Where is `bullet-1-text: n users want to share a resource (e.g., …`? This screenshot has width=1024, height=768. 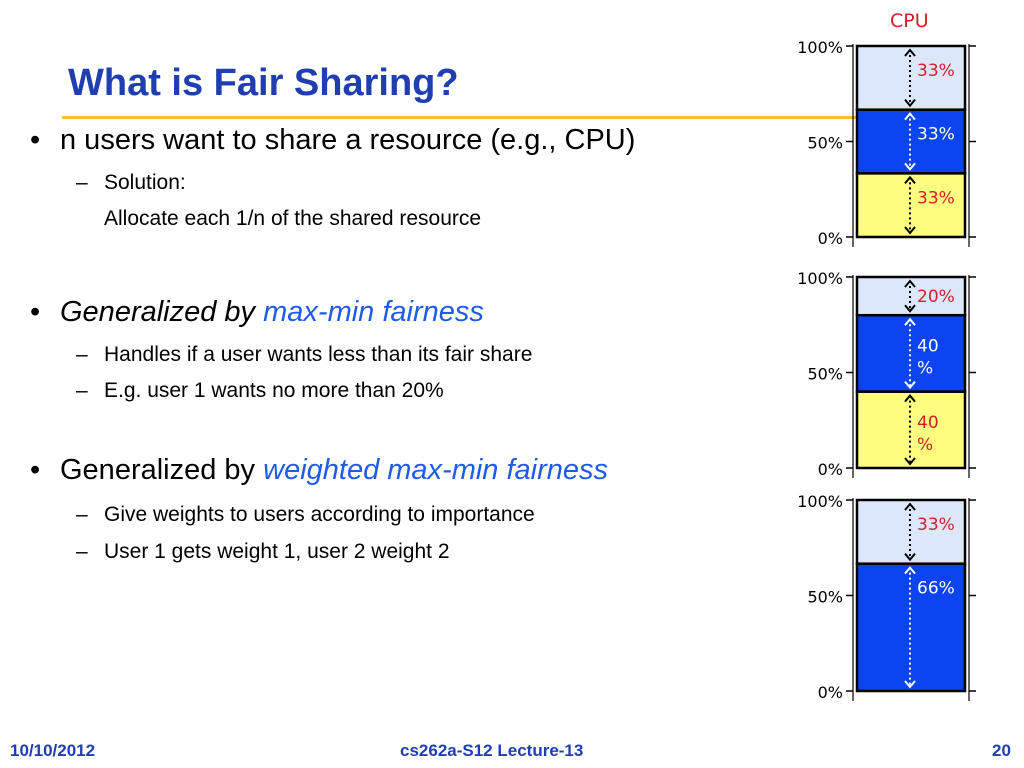
bullet-1-text: n users want to share a resource (e.g., … is located at coordinates (348, 140).